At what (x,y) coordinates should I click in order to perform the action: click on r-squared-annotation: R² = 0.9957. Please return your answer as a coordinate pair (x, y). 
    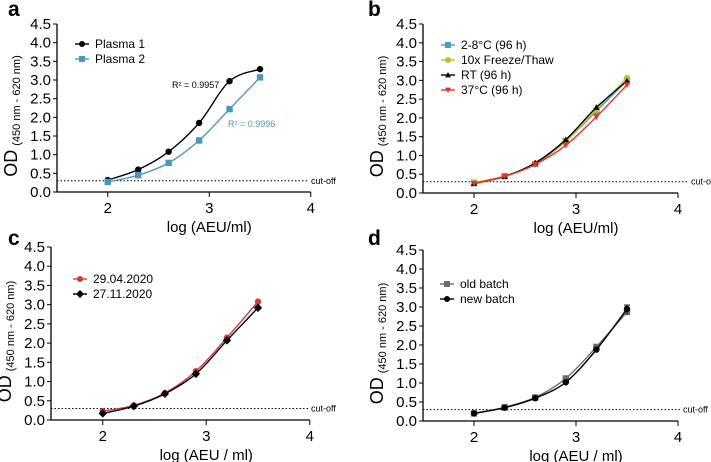
    Looking at the image, I should click on (195, 85).